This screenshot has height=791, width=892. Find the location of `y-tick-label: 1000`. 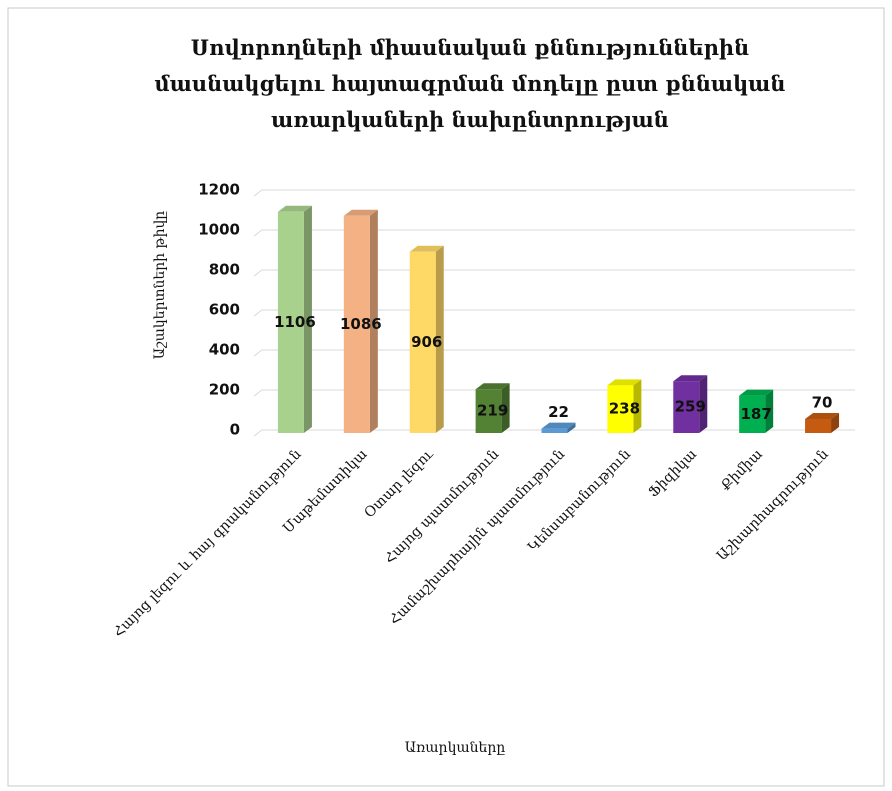

y-tick-label: 1000 is located at coordinates (219, 230).